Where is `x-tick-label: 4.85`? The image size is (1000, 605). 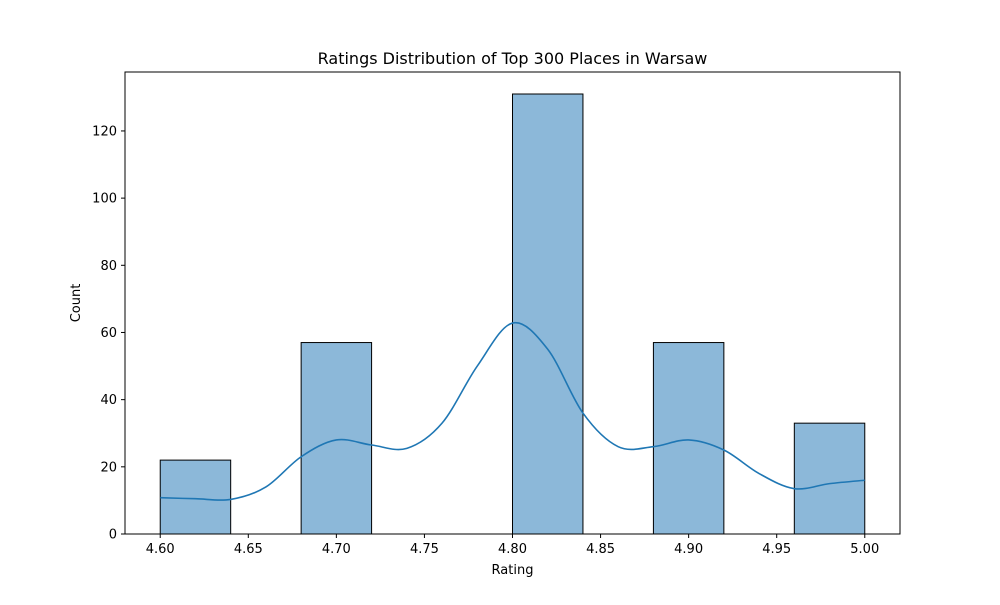 x-tick-label: 4.85 is located at coordinates (600, 549).